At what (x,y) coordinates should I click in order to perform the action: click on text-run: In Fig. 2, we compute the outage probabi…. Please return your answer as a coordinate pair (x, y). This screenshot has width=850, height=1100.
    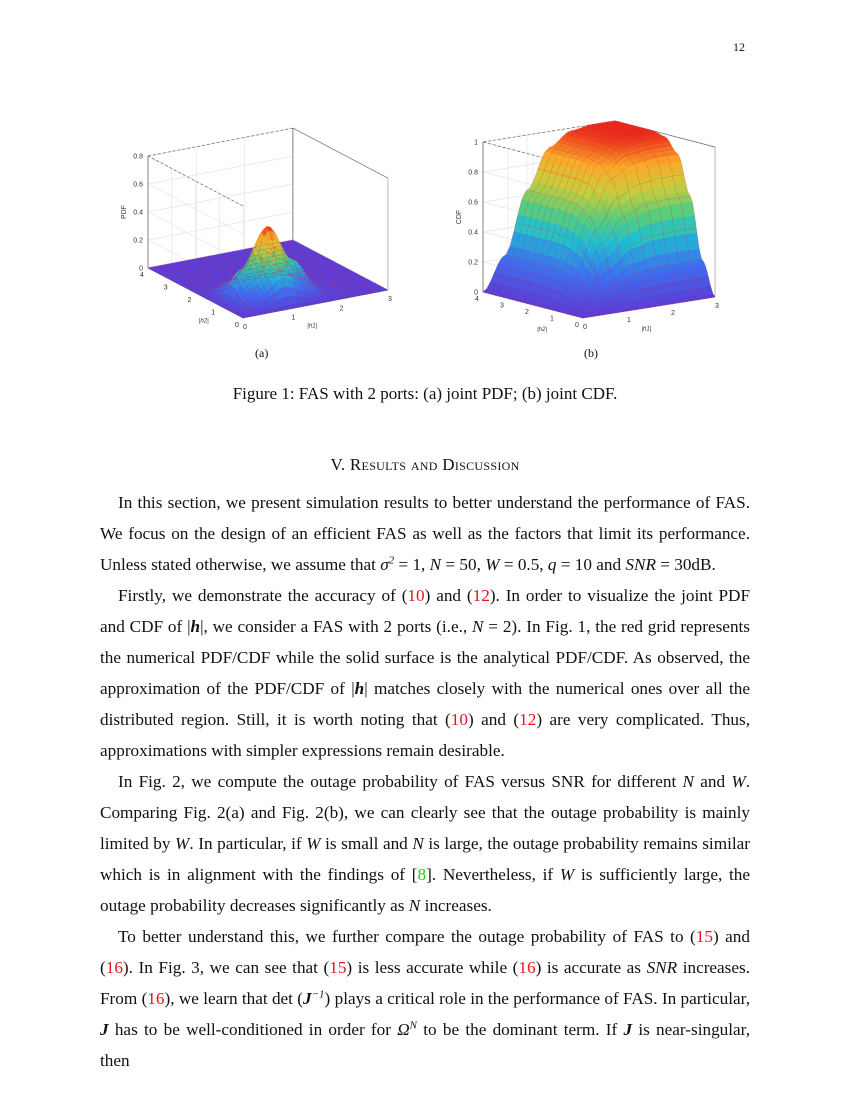
    Looking at the image, I should click on (400, 781).